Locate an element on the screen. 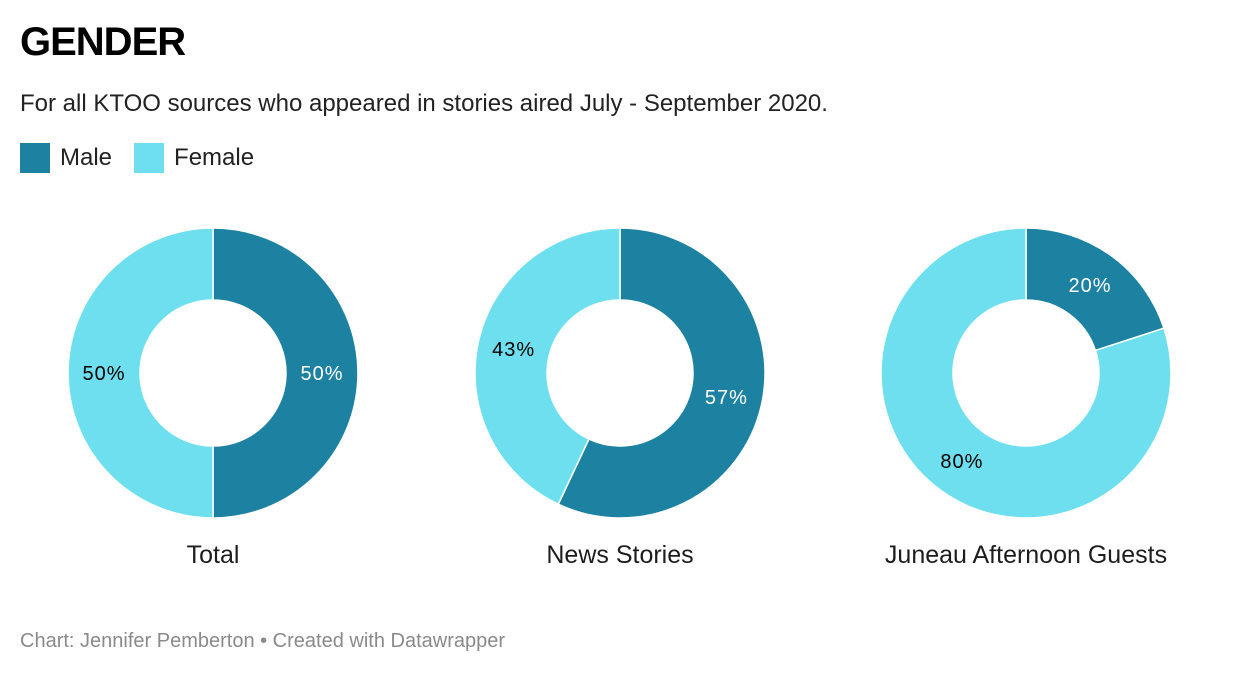 This screenshot has height=676, width=1240. legend-item-male: Male is located at coordinates (66, 158).